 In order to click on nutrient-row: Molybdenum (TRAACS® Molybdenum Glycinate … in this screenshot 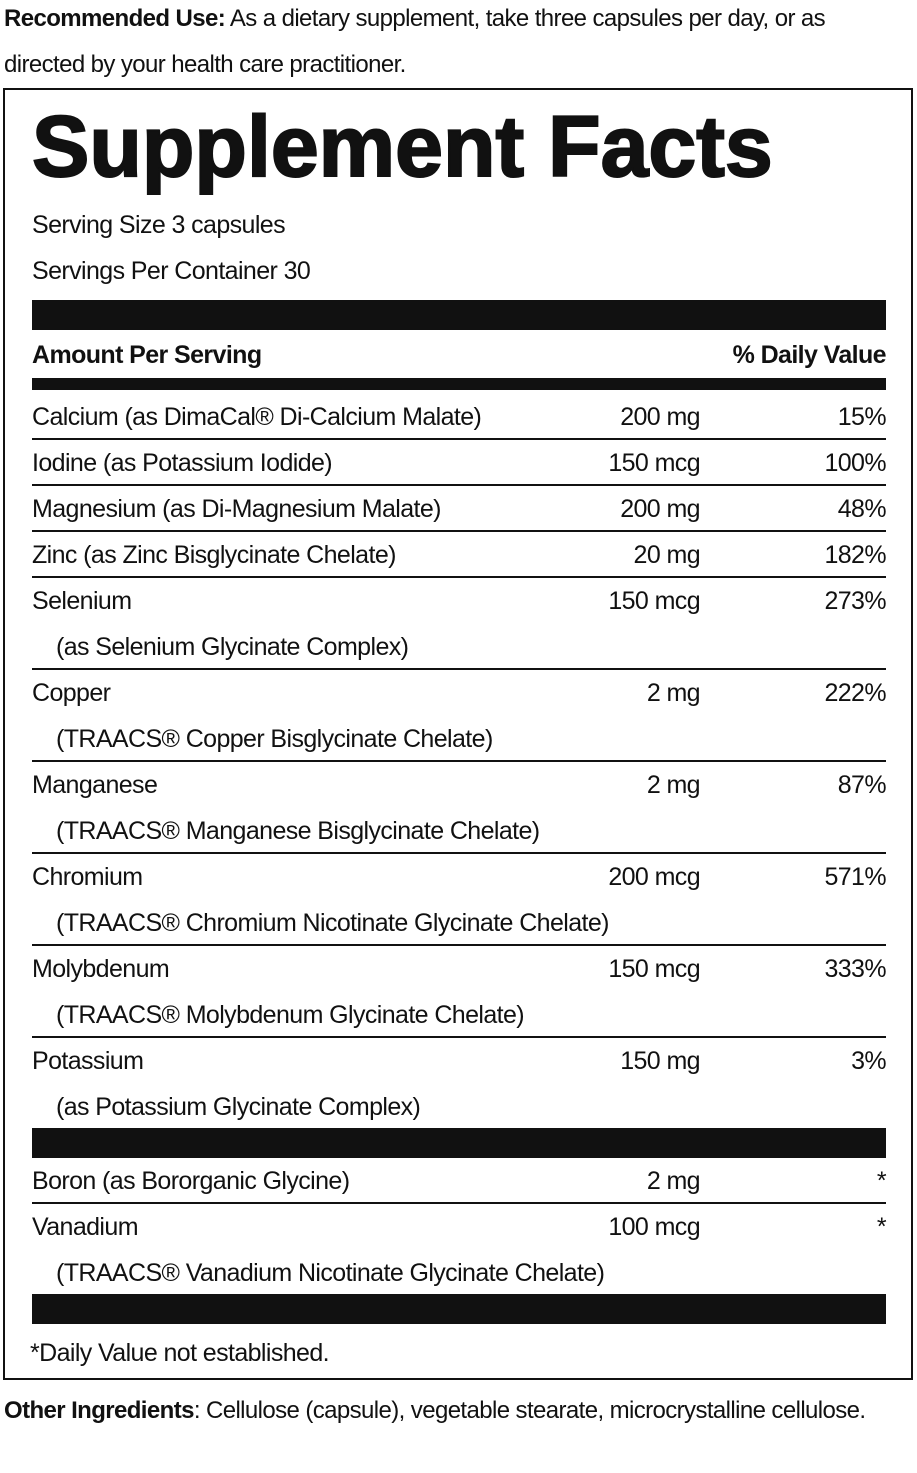, I will do `click(459, 992)`.